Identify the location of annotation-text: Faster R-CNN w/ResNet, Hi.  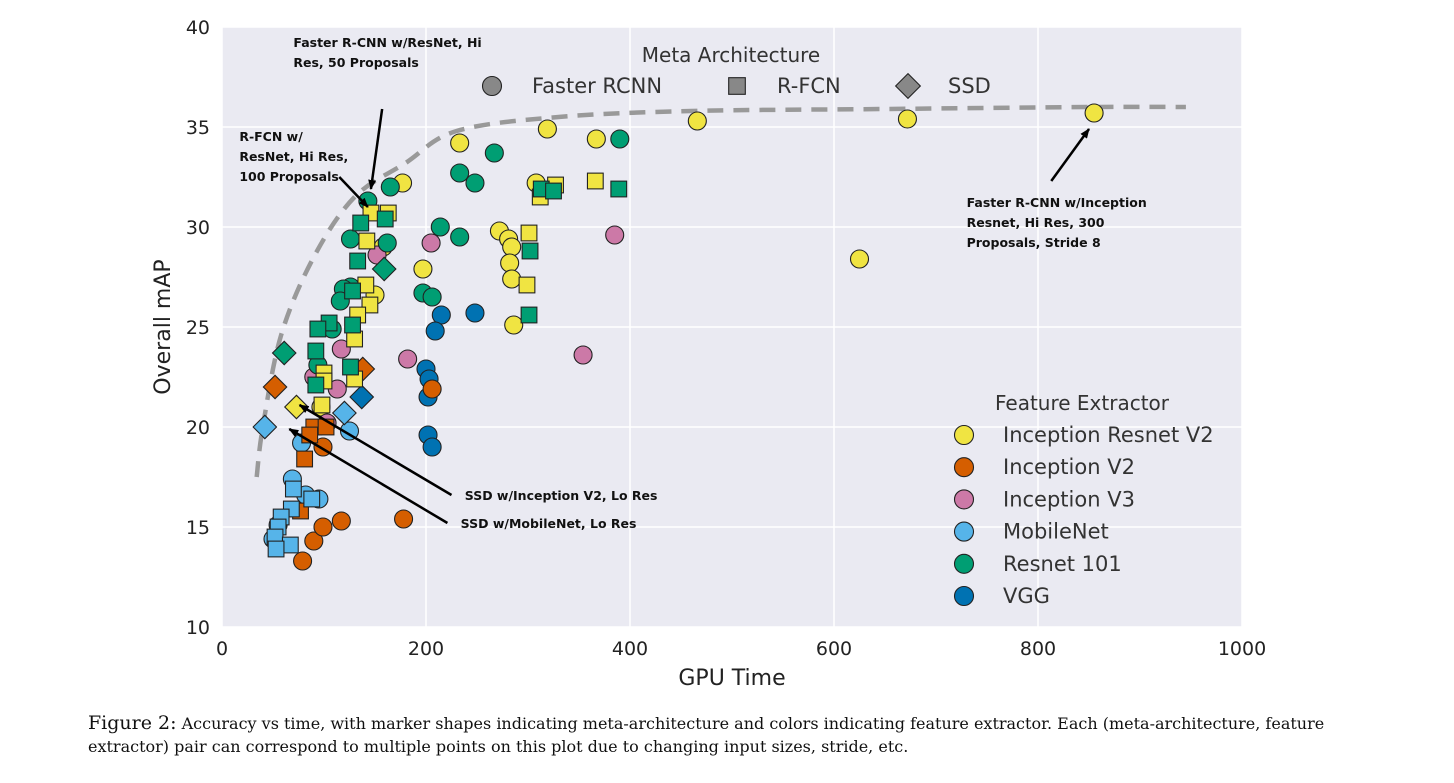
(387, 42).